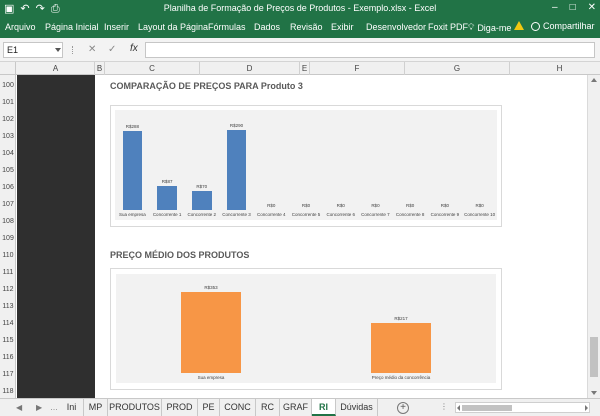  Describe the element at coordinates (535, 26) in the screenshot. I see `person-icon` at that location.